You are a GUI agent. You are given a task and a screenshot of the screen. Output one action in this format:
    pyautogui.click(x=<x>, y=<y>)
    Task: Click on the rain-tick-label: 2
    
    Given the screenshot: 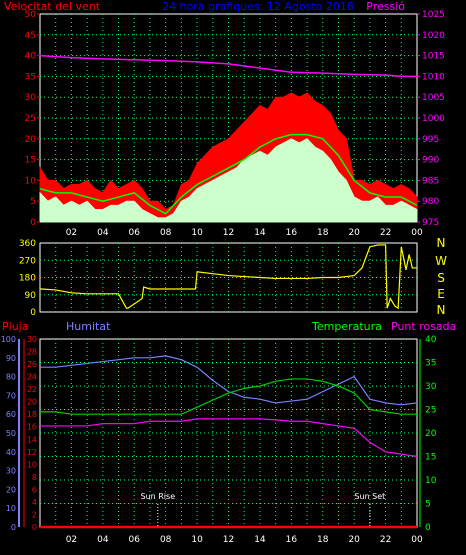 What is the action you would take?
    pyautogui.click(x=34, y=514)
    